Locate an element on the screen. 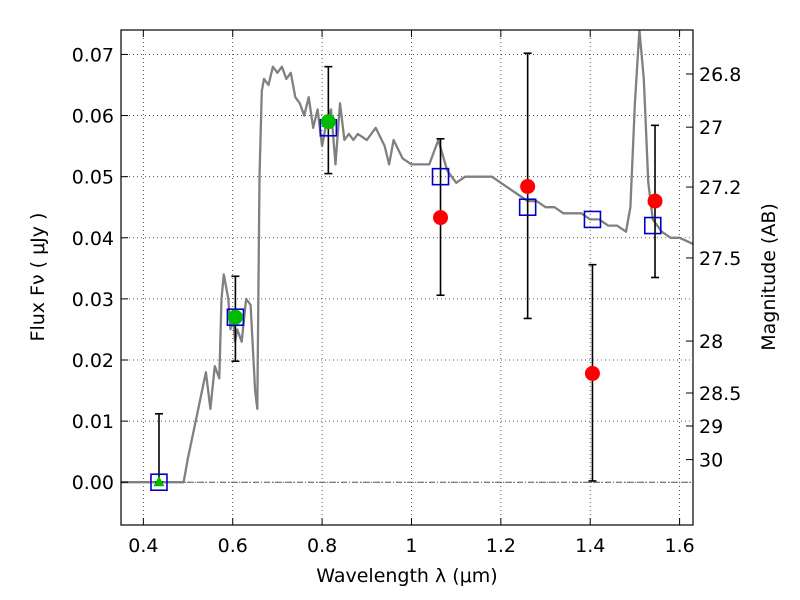 Image resolution: width=800 pixels, height=600 pixels. x-tick-labels: 0.4 0.6 0.8 1 1.2 1.4 1.6 is located at coordinates (411, 546).